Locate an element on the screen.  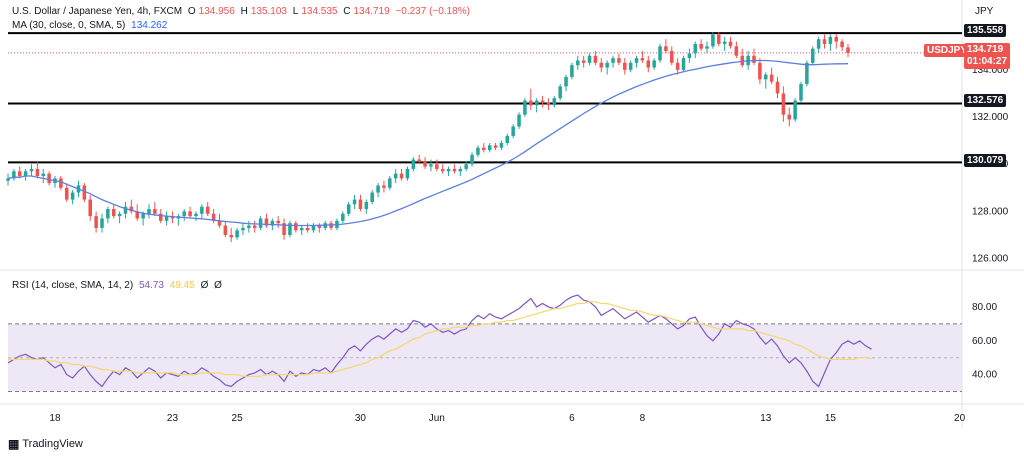
close-value: 134.719 is located at coordinates (371, 11).